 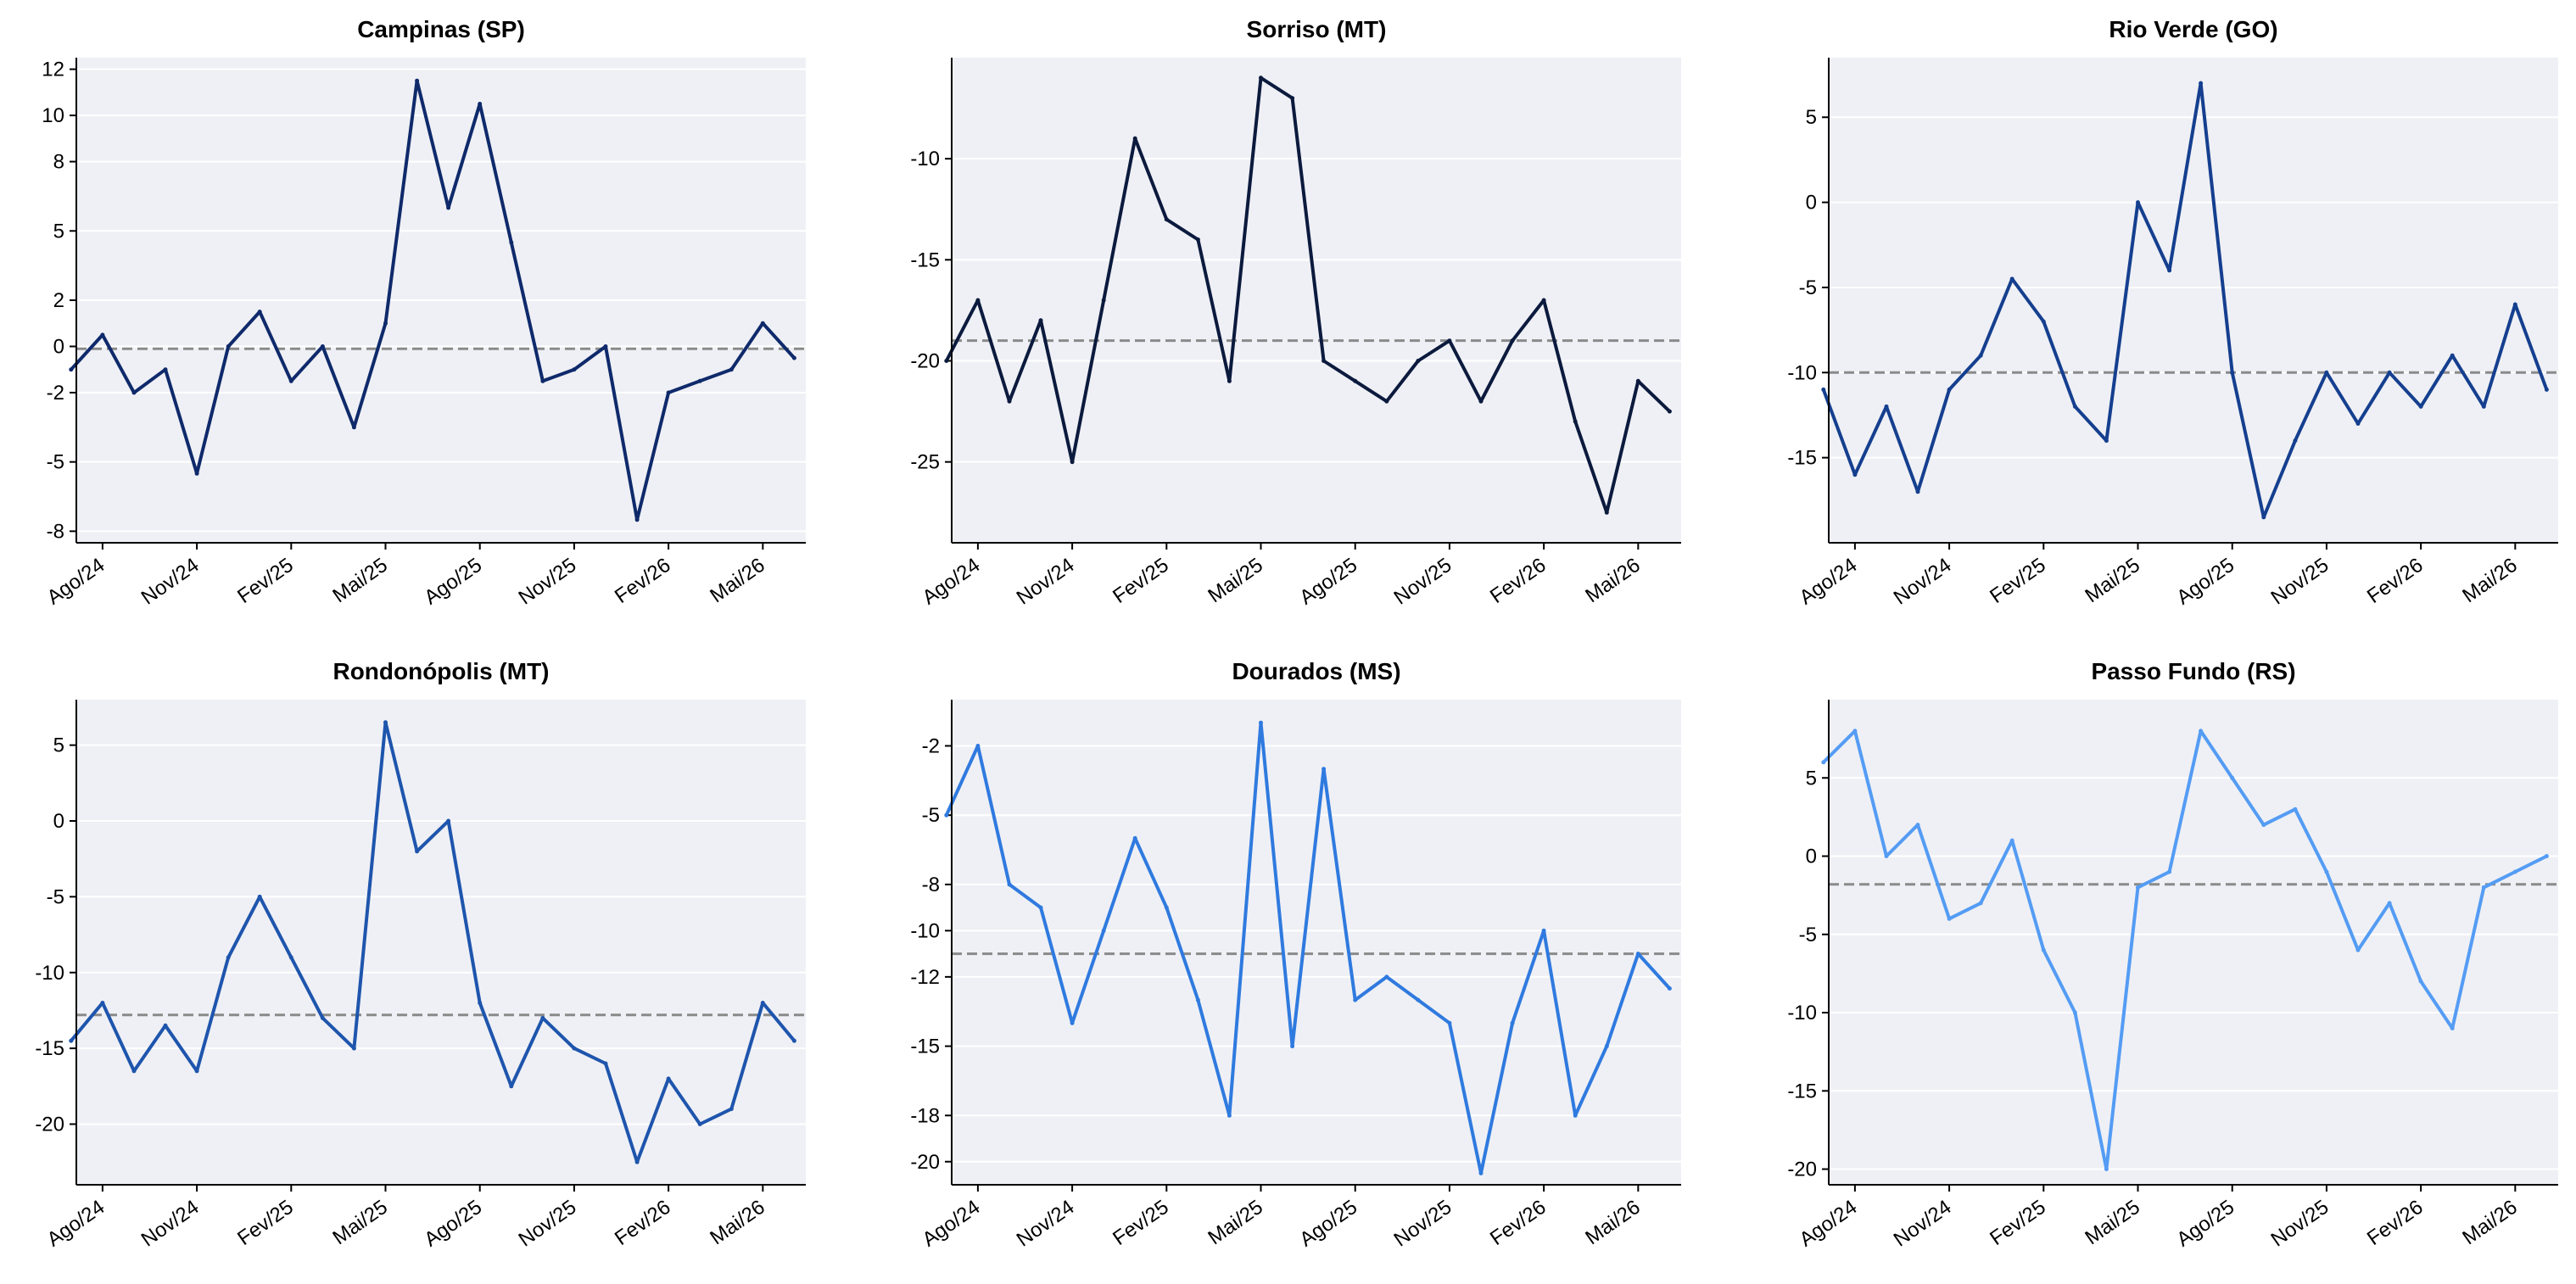 What do you see at coordinates (441, 29) in the screenshot?
I see `chart-title: Campinas (SP)` at bounding box center [441, 29].